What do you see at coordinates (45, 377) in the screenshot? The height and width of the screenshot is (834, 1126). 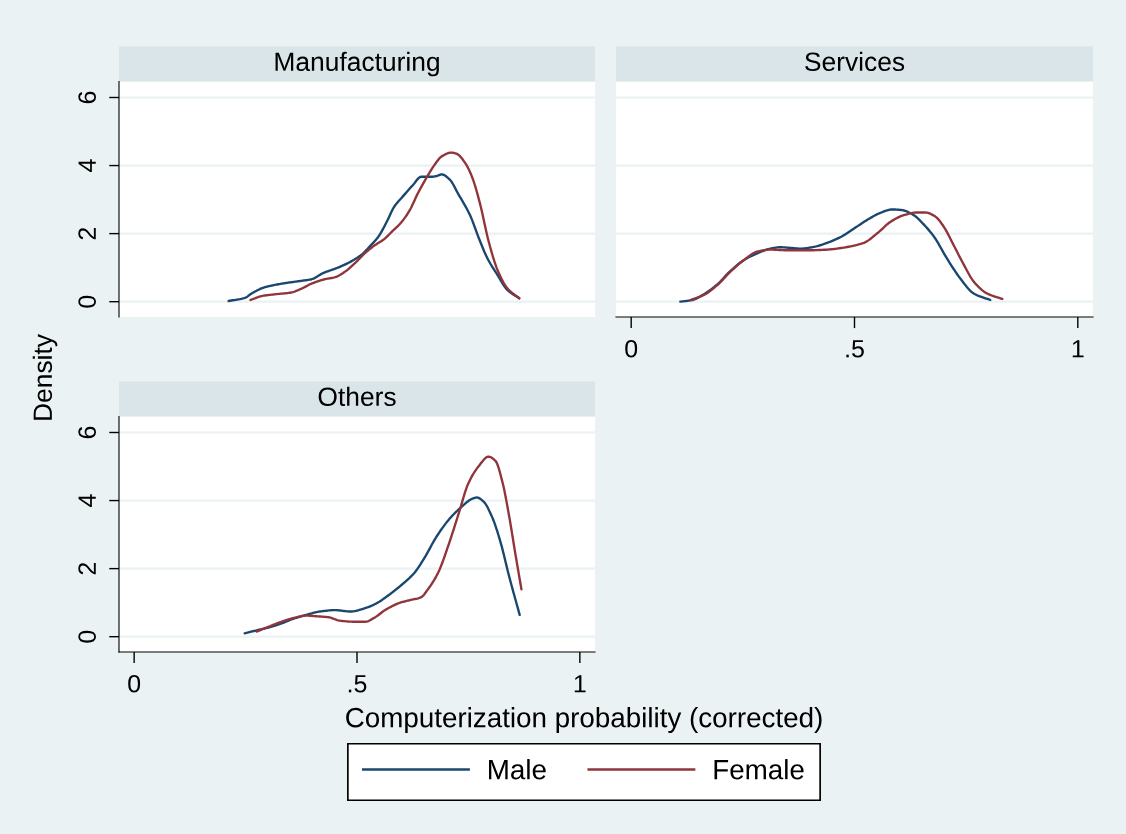 I see `y-axis-title: Density` at bounding box center [45, 377].